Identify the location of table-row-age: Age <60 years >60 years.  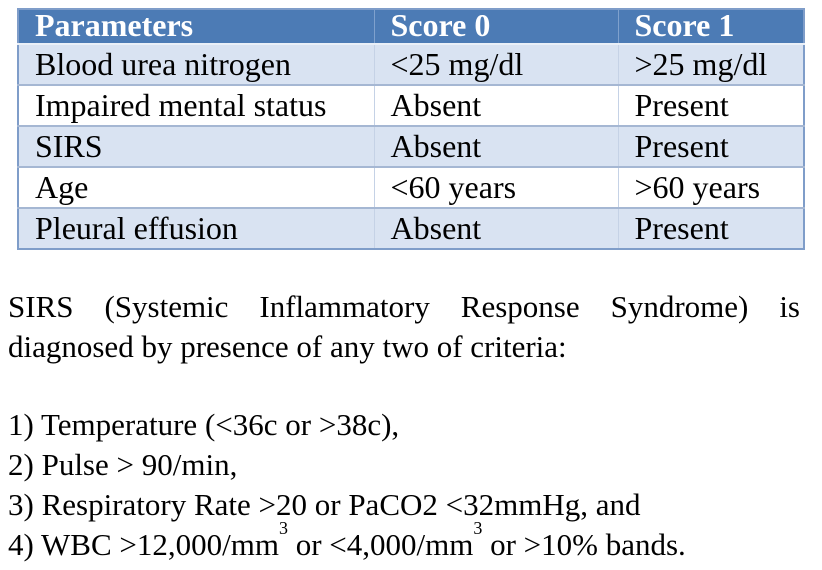
(411, 187).